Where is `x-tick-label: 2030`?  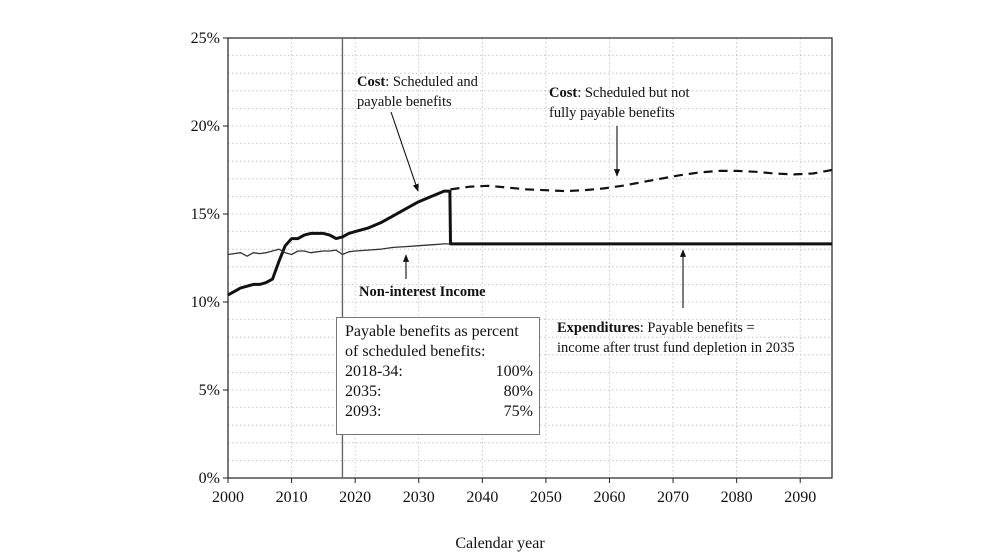
x-tick-label: 2030 is located at coordinates (419, 497).